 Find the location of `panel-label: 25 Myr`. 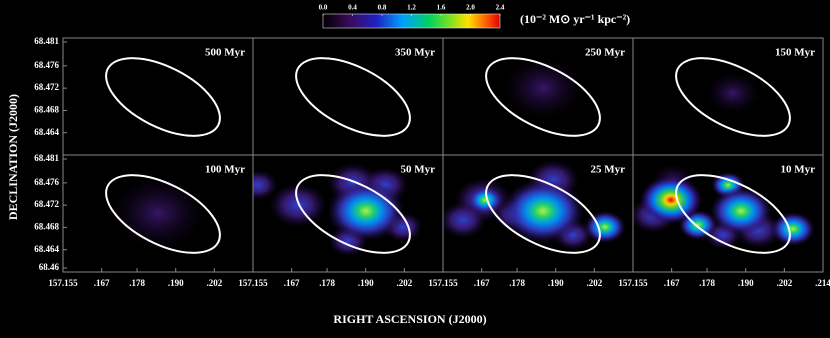

panel-label: 25 Myr is located at coordinates (607, 170).